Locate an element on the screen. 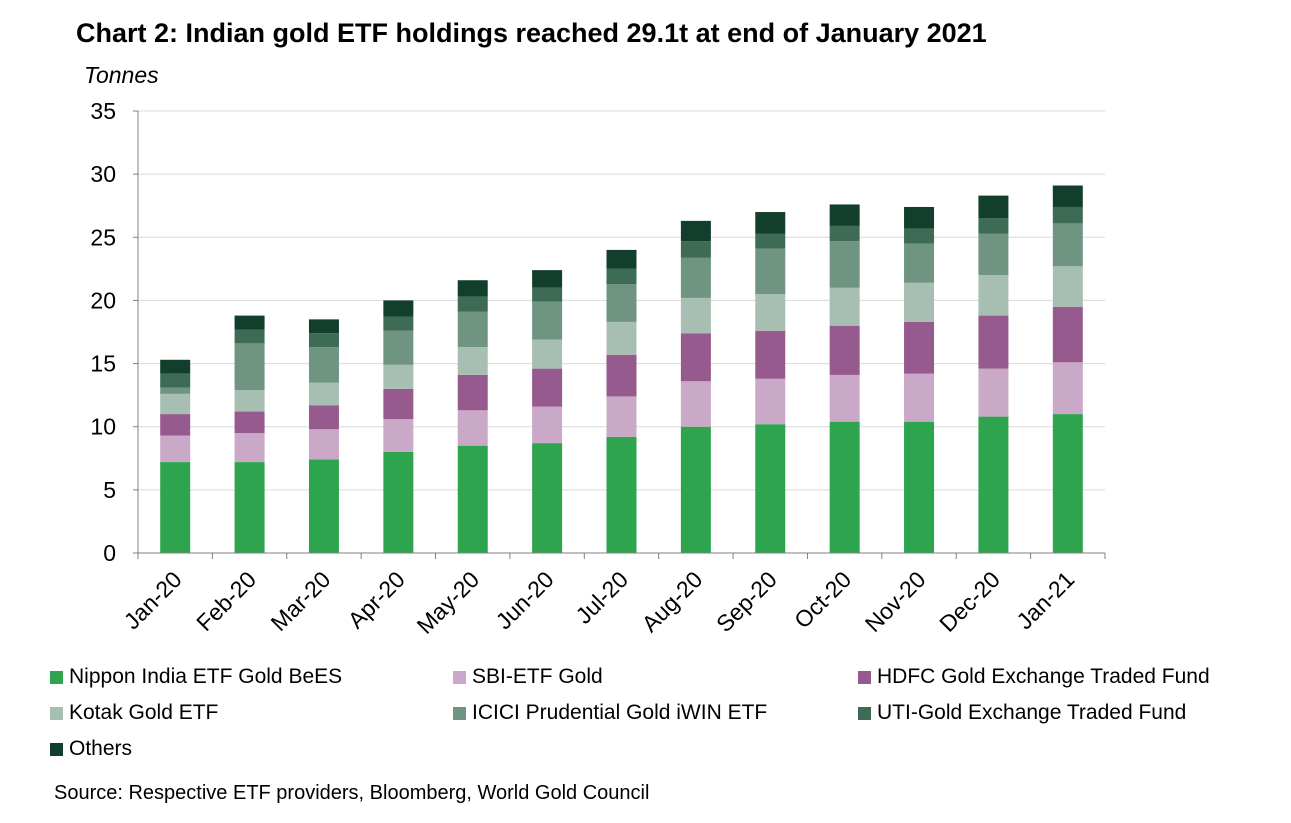  legend-item: ICICI Prudential Gold iWIN ETF is located at coordinates (610, 713).